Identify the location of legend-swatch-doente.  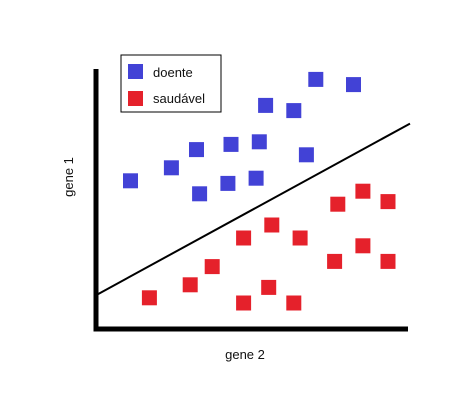
(135, 71).